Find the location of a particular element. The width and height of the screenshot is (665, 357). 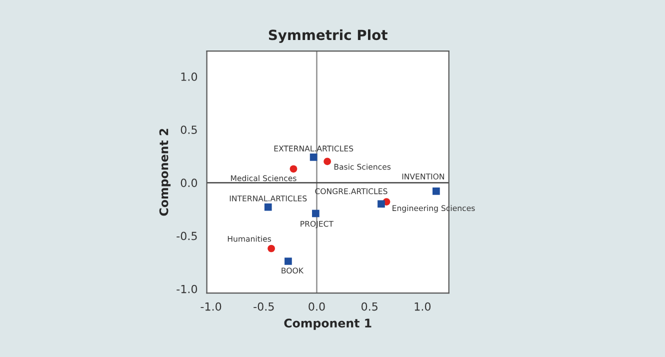

x-tick-label: 0.5 is located at coordinates (369, 306).